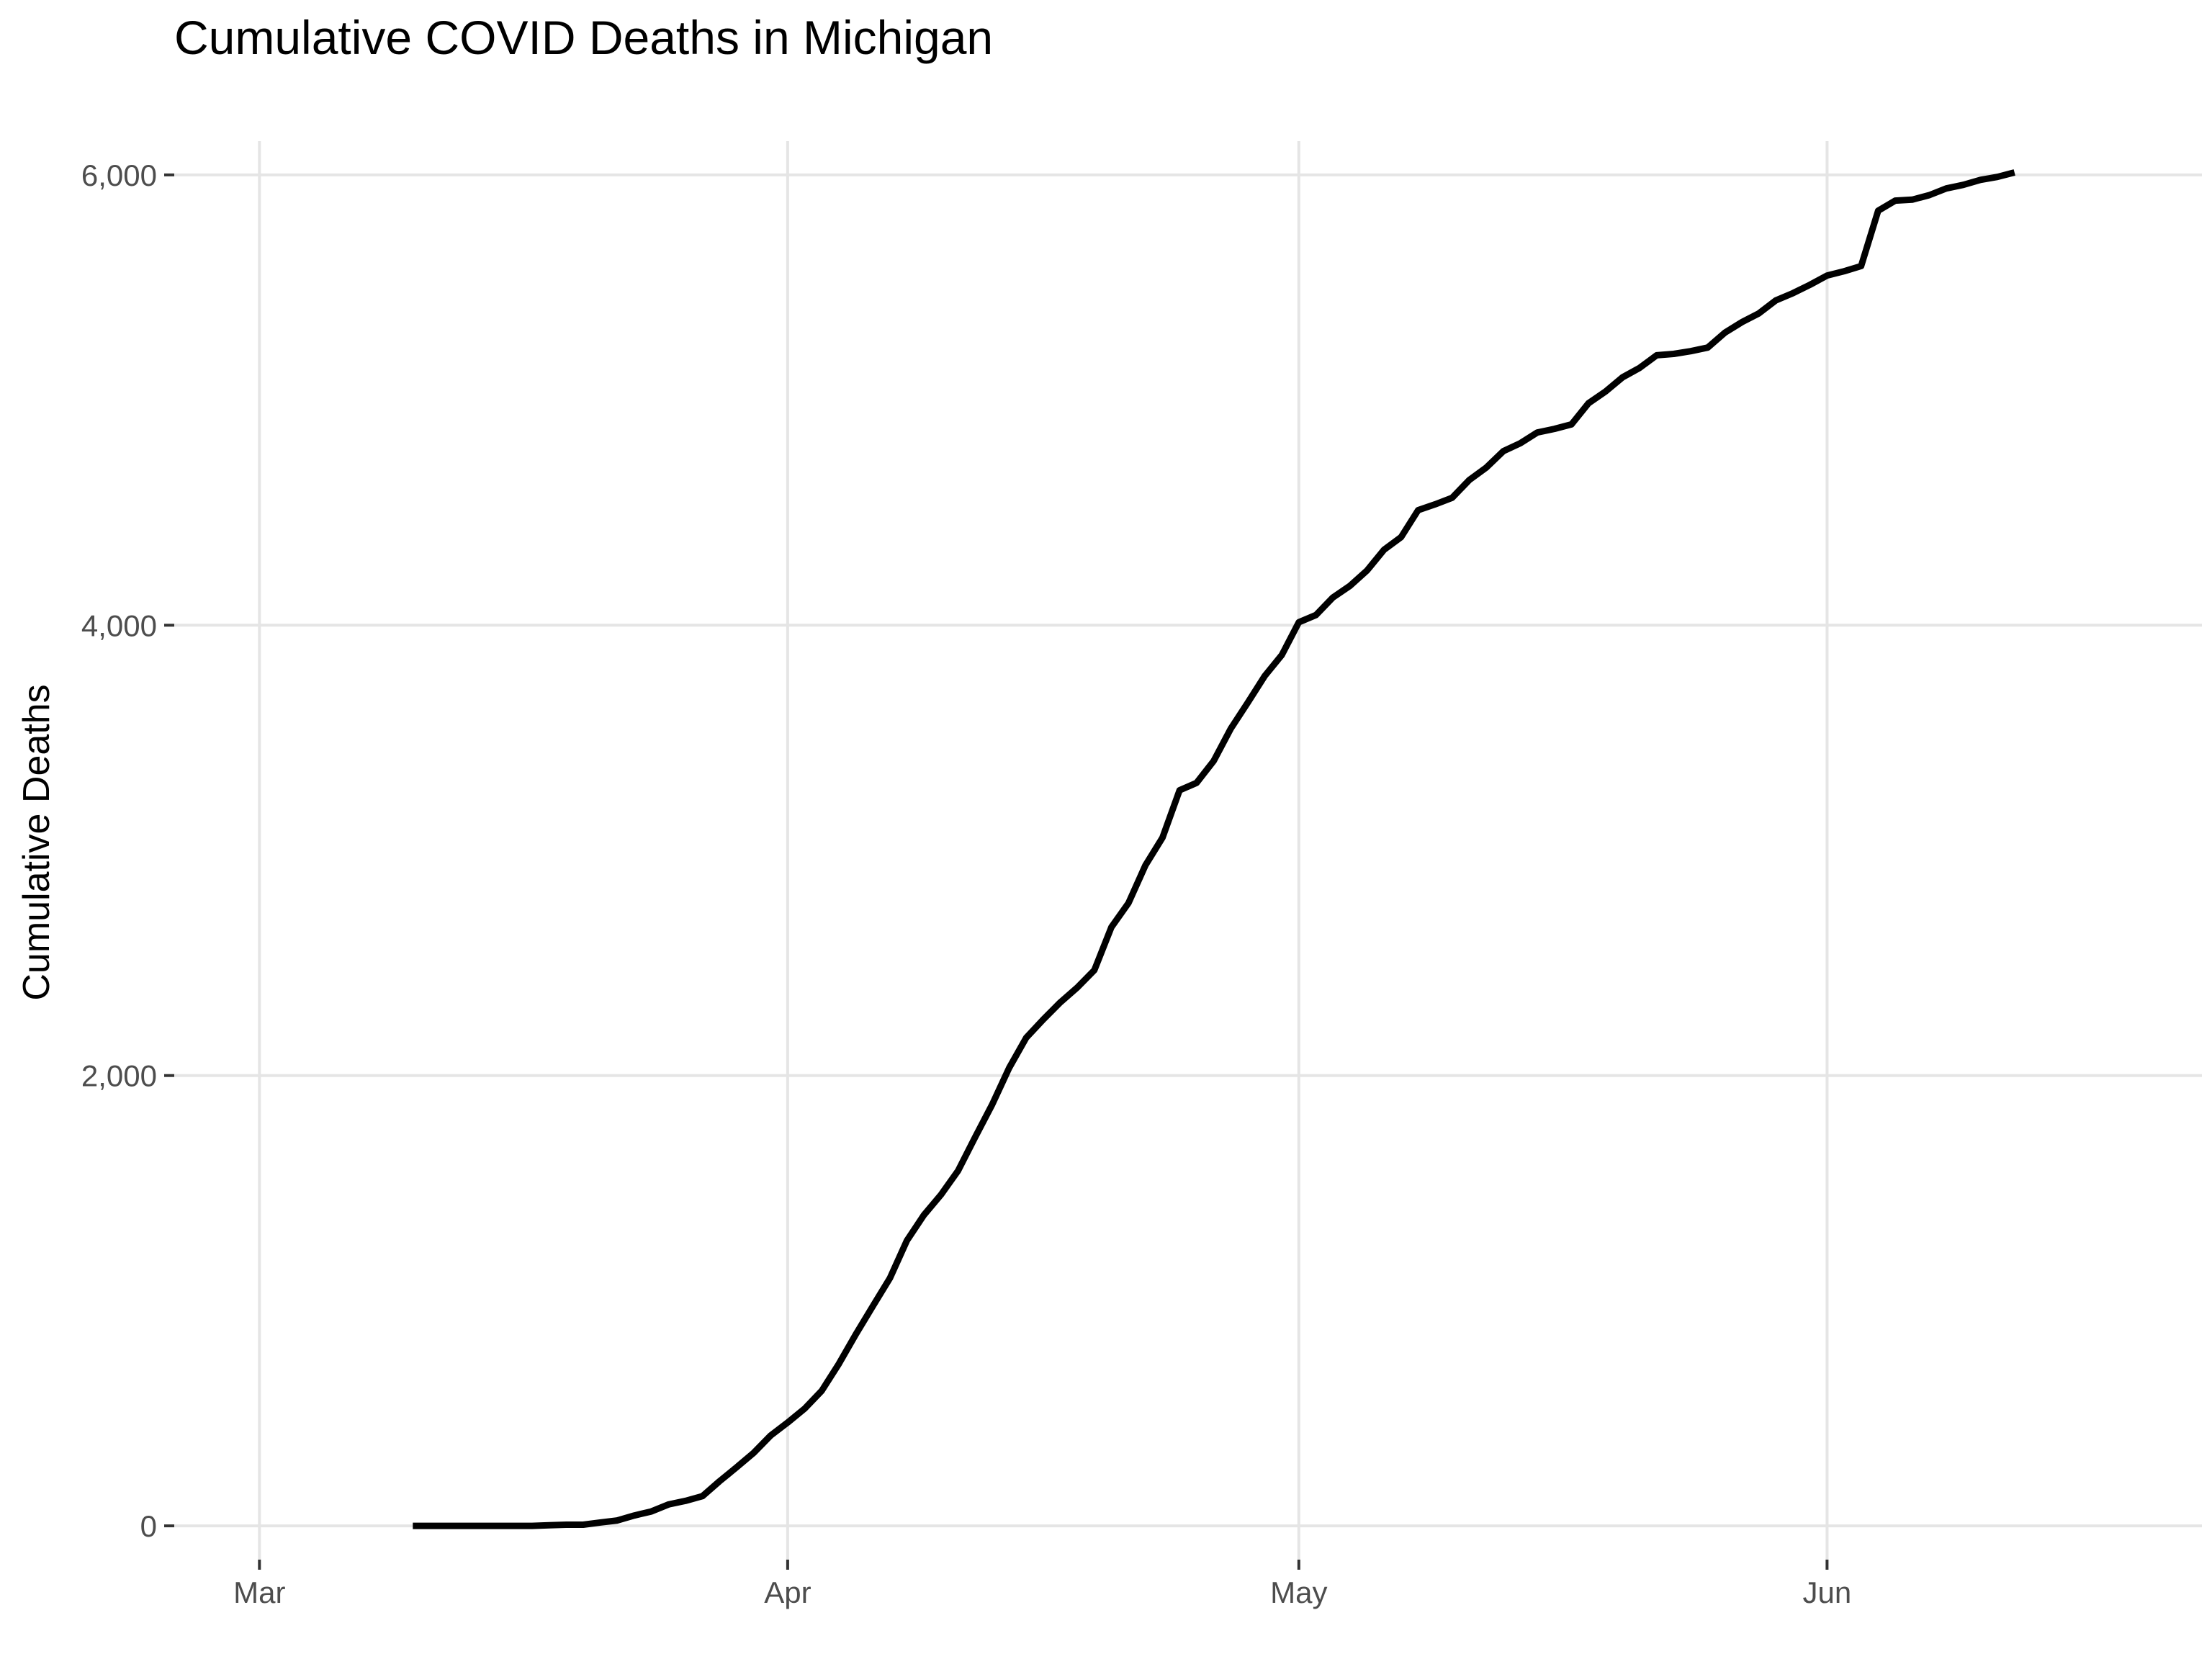 The height and width of the screenshot is (1659, 2212). What do you see at coordinates (119, 1076) in the screenshot?
I see `y-tick-label: 2,000` at bounding box center [119, 1076].